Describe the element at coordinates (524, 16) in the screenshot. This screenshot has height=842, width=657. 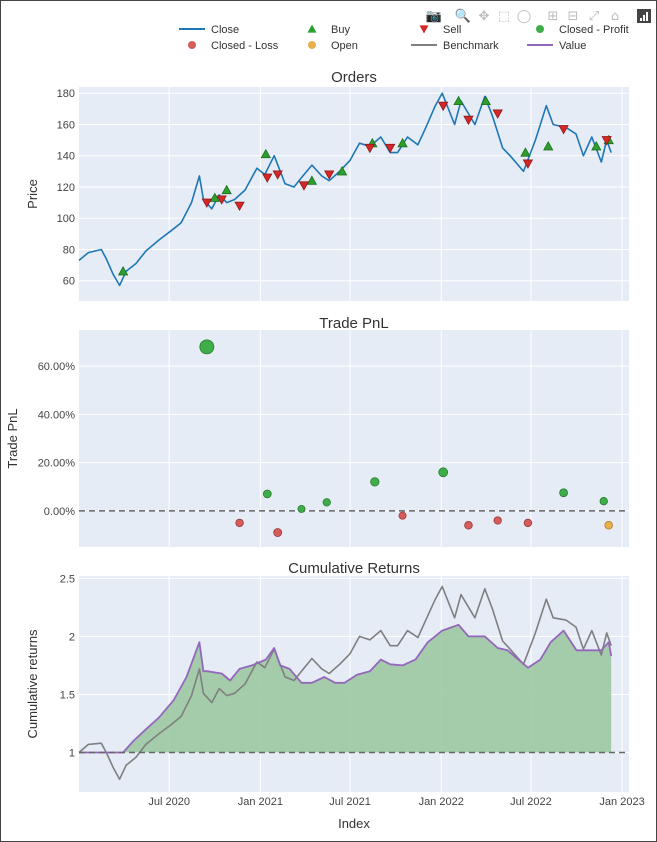
I see `lasso-icon: ◯` at that location.